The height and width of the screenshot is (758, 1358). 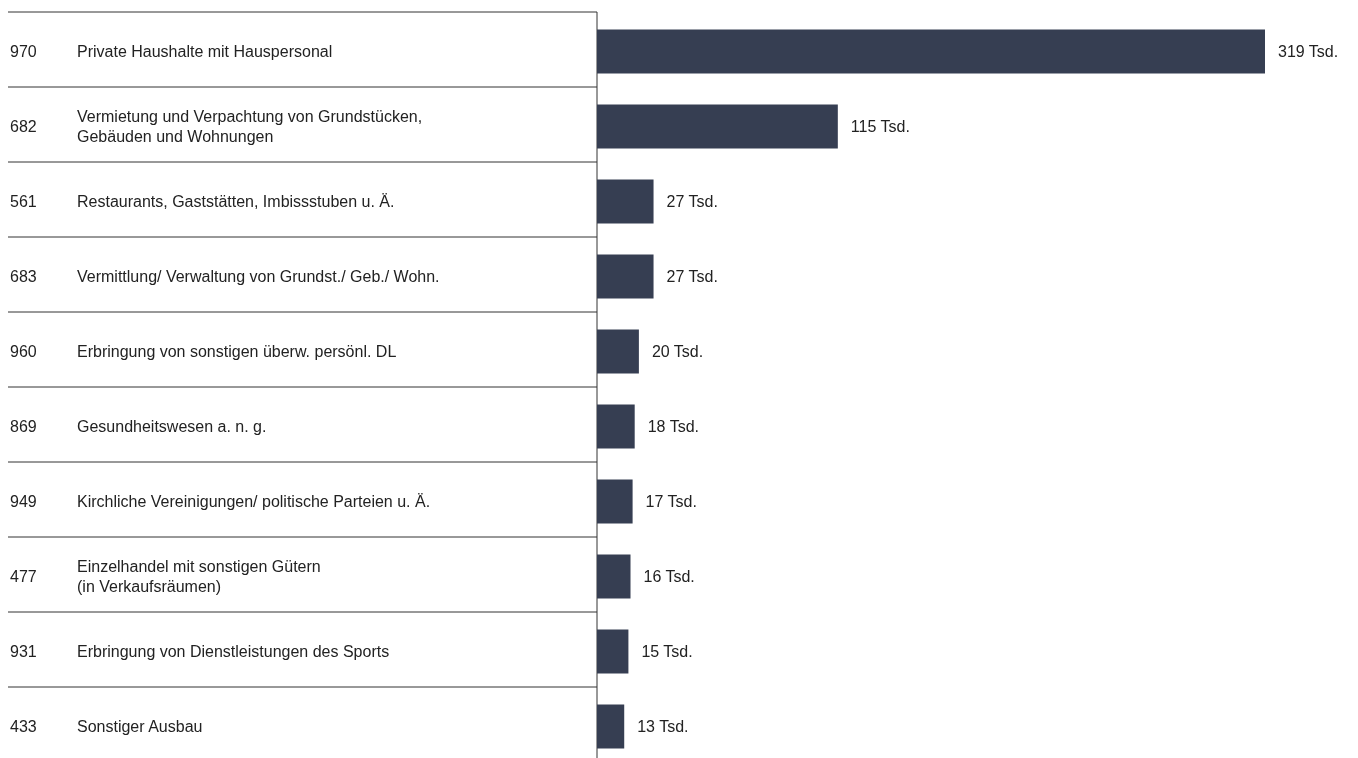 I want to click on data-label: 17 Tsd., so click(x=671, y=502).